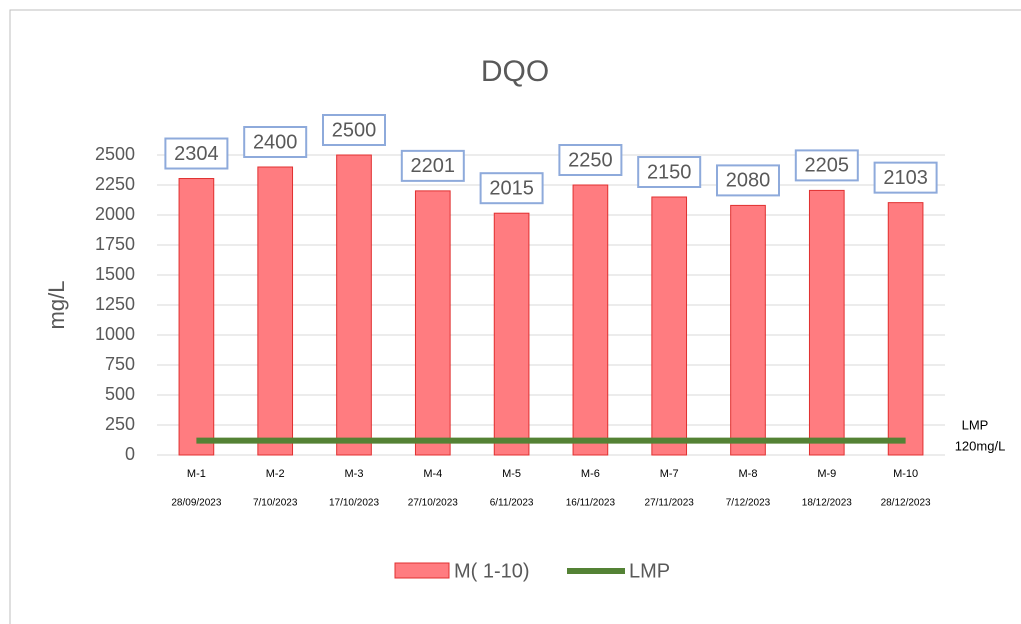  I want to click on value-label: 2304, so click(196, 154).